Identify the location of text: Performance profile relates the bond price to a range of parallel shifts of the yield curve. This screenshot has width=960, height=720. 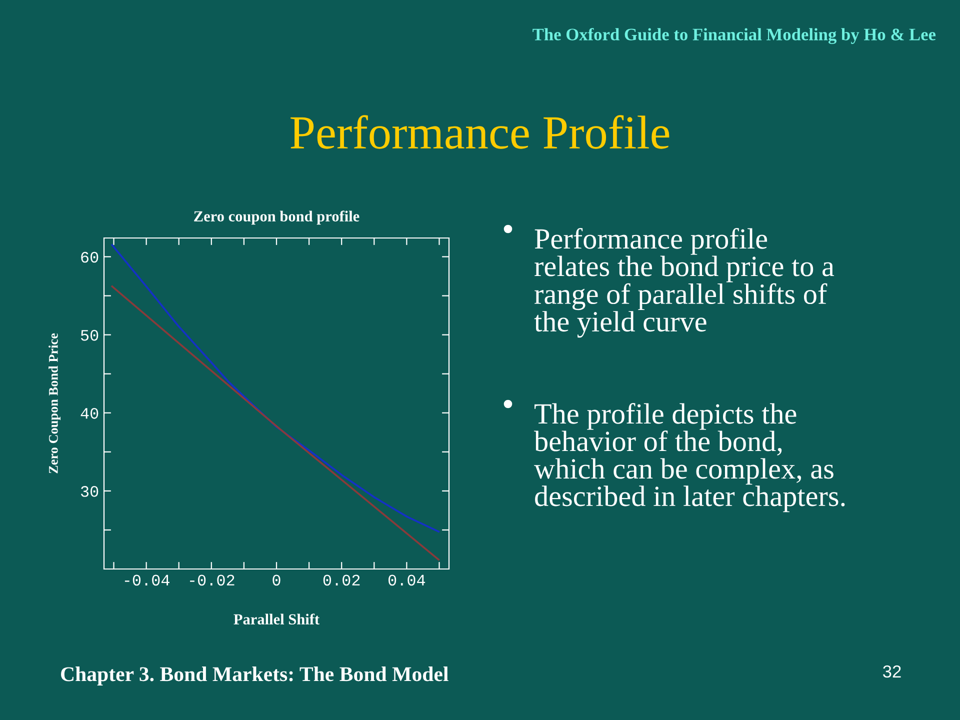
(684, 283).